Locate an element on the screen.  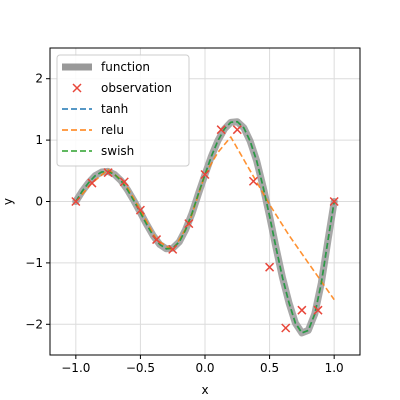
y-tick-label-2: 0 is located at coordinates (39, 202).